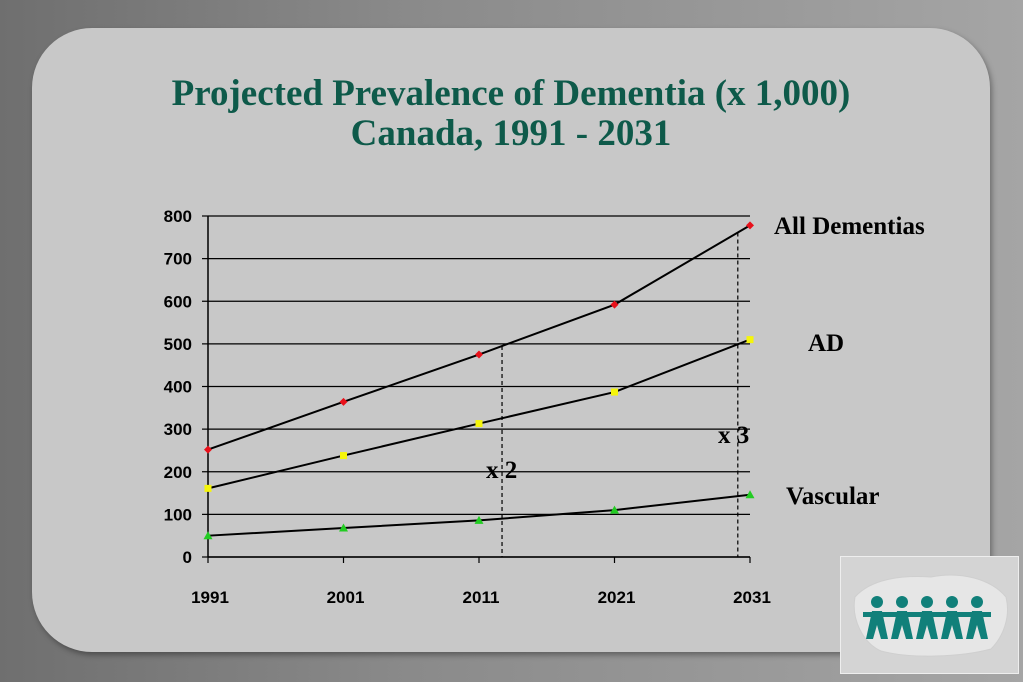 This screenshot has width=1023, height=682. I want to click on x-tick-label-2021: 2021, so click(617, 597).